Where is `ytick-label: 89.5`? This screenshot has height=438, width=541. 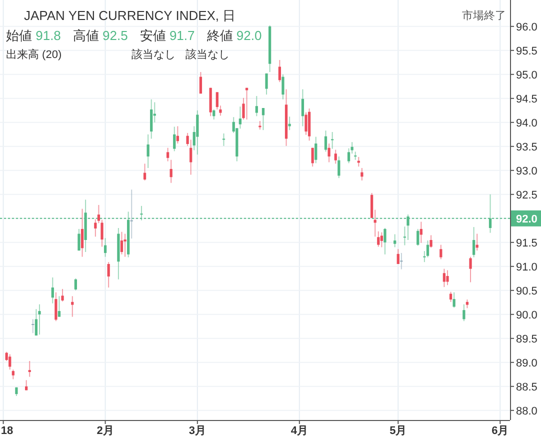 ytick-label: 89.5 is located at coordinates (527, 339).